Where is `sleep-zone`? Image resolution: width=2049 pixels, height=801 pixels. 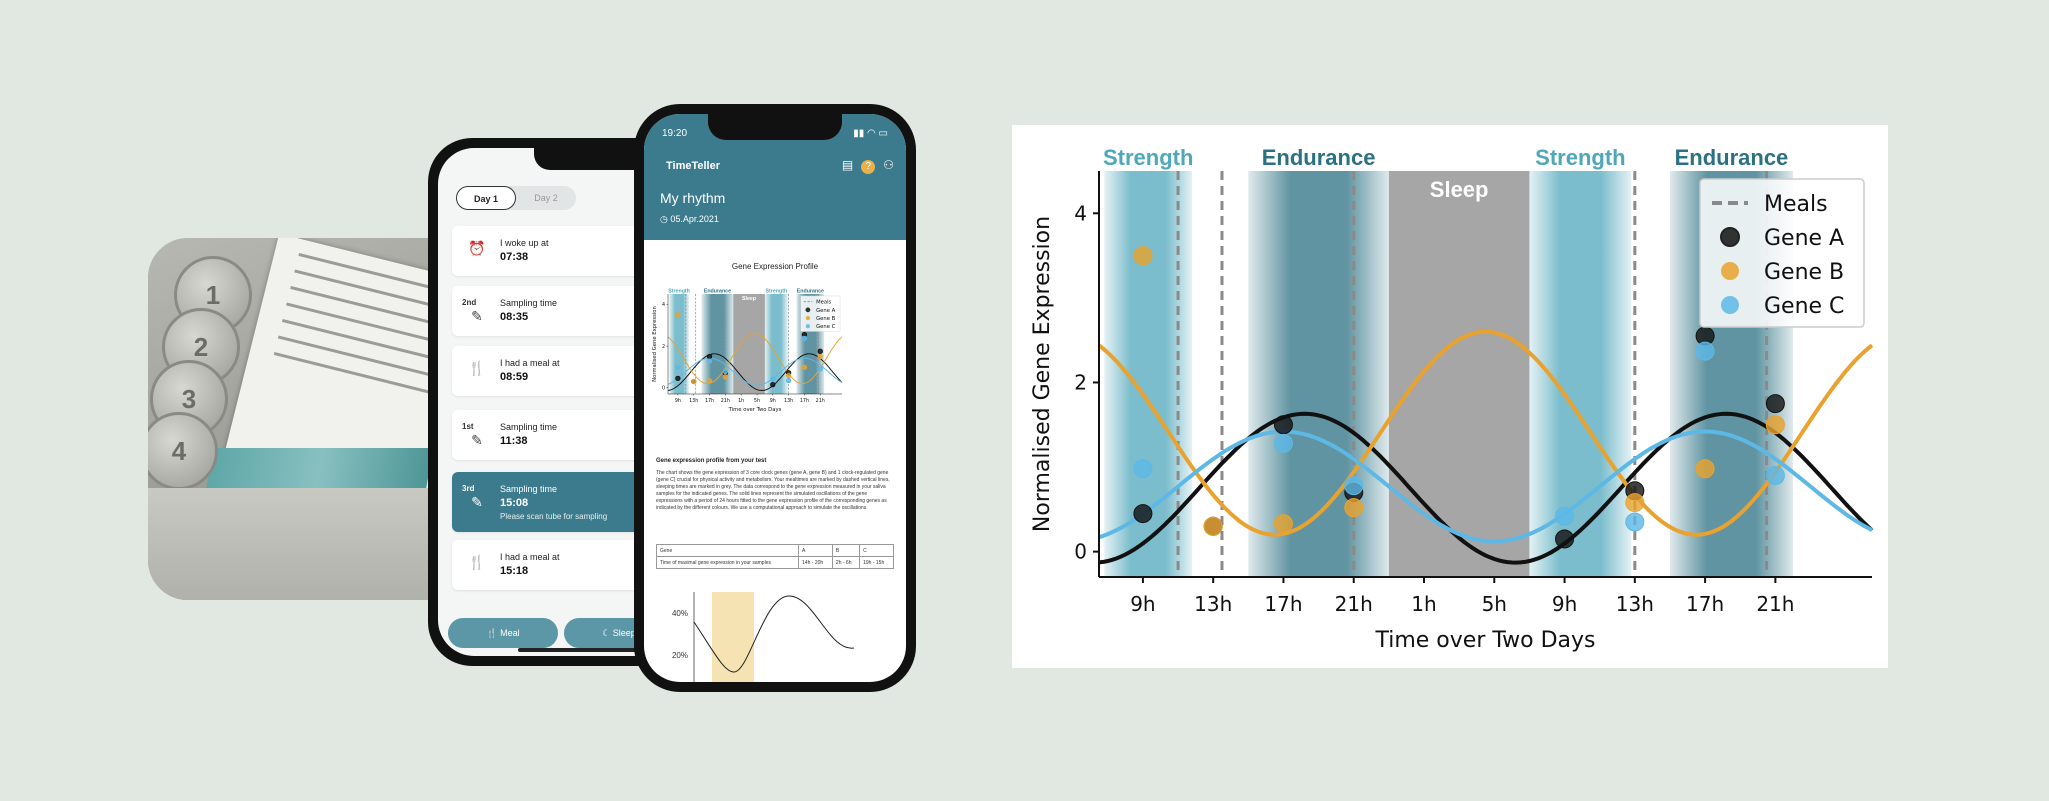
sleep-zone is located at coordinates (749, 344).